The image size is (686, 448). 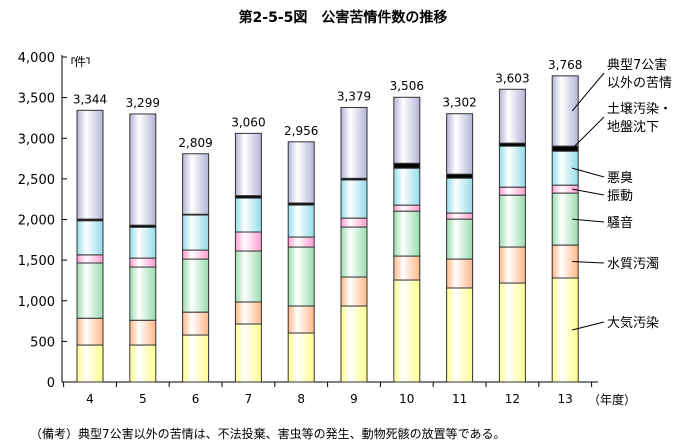 I want to click on y-tick-label: 3,500, so click(x=36, y=99).